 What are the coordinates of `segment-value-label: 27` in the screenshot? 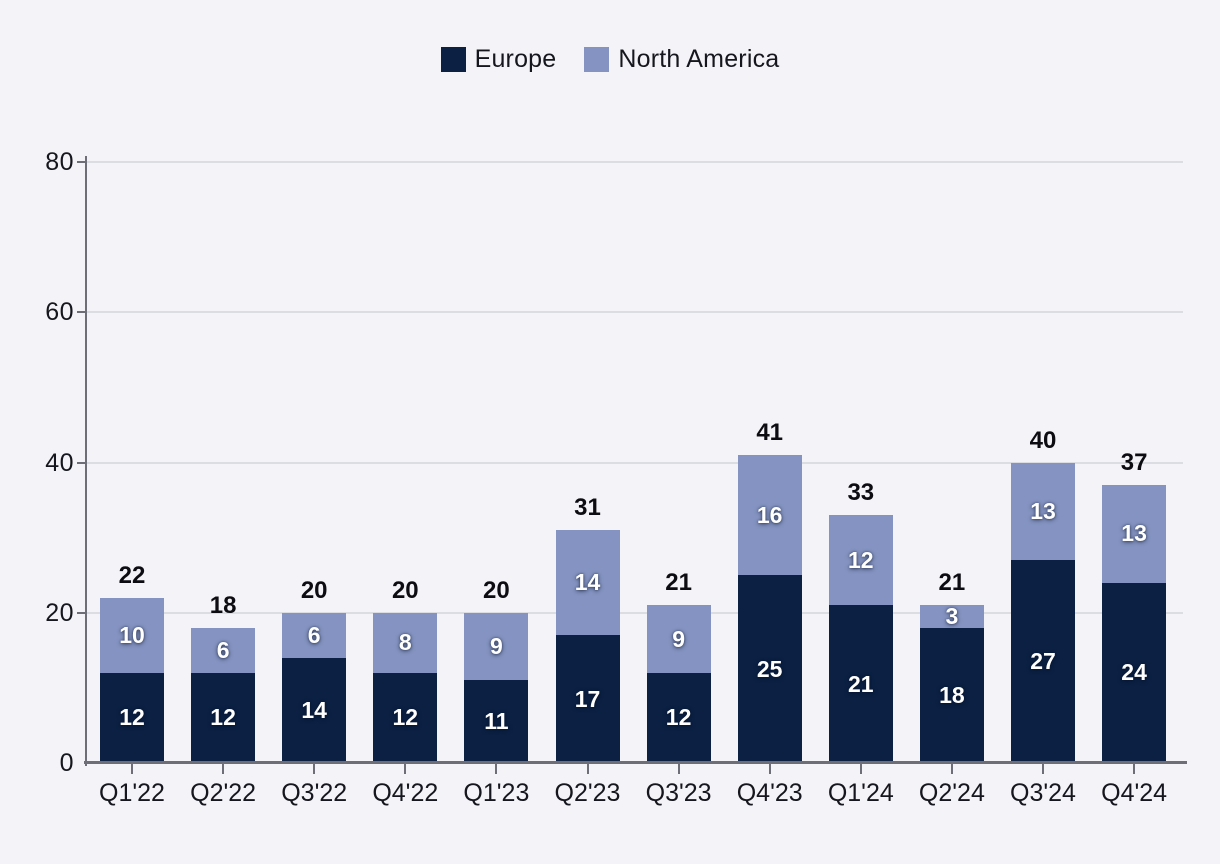 It's located at (1043, 661).